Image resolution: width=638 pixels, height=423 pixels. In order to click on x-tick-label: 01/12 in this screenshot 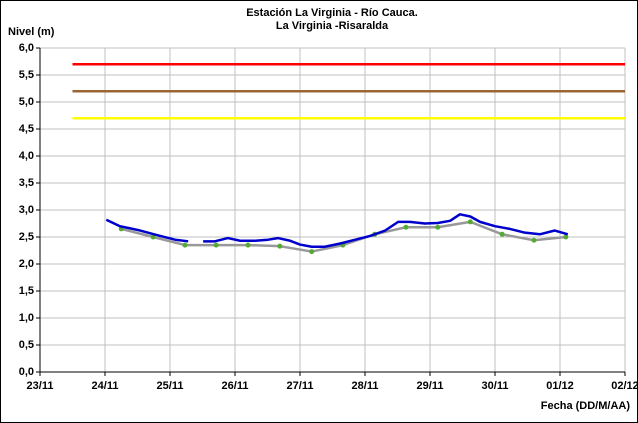, I will do `click(560, 386)`.